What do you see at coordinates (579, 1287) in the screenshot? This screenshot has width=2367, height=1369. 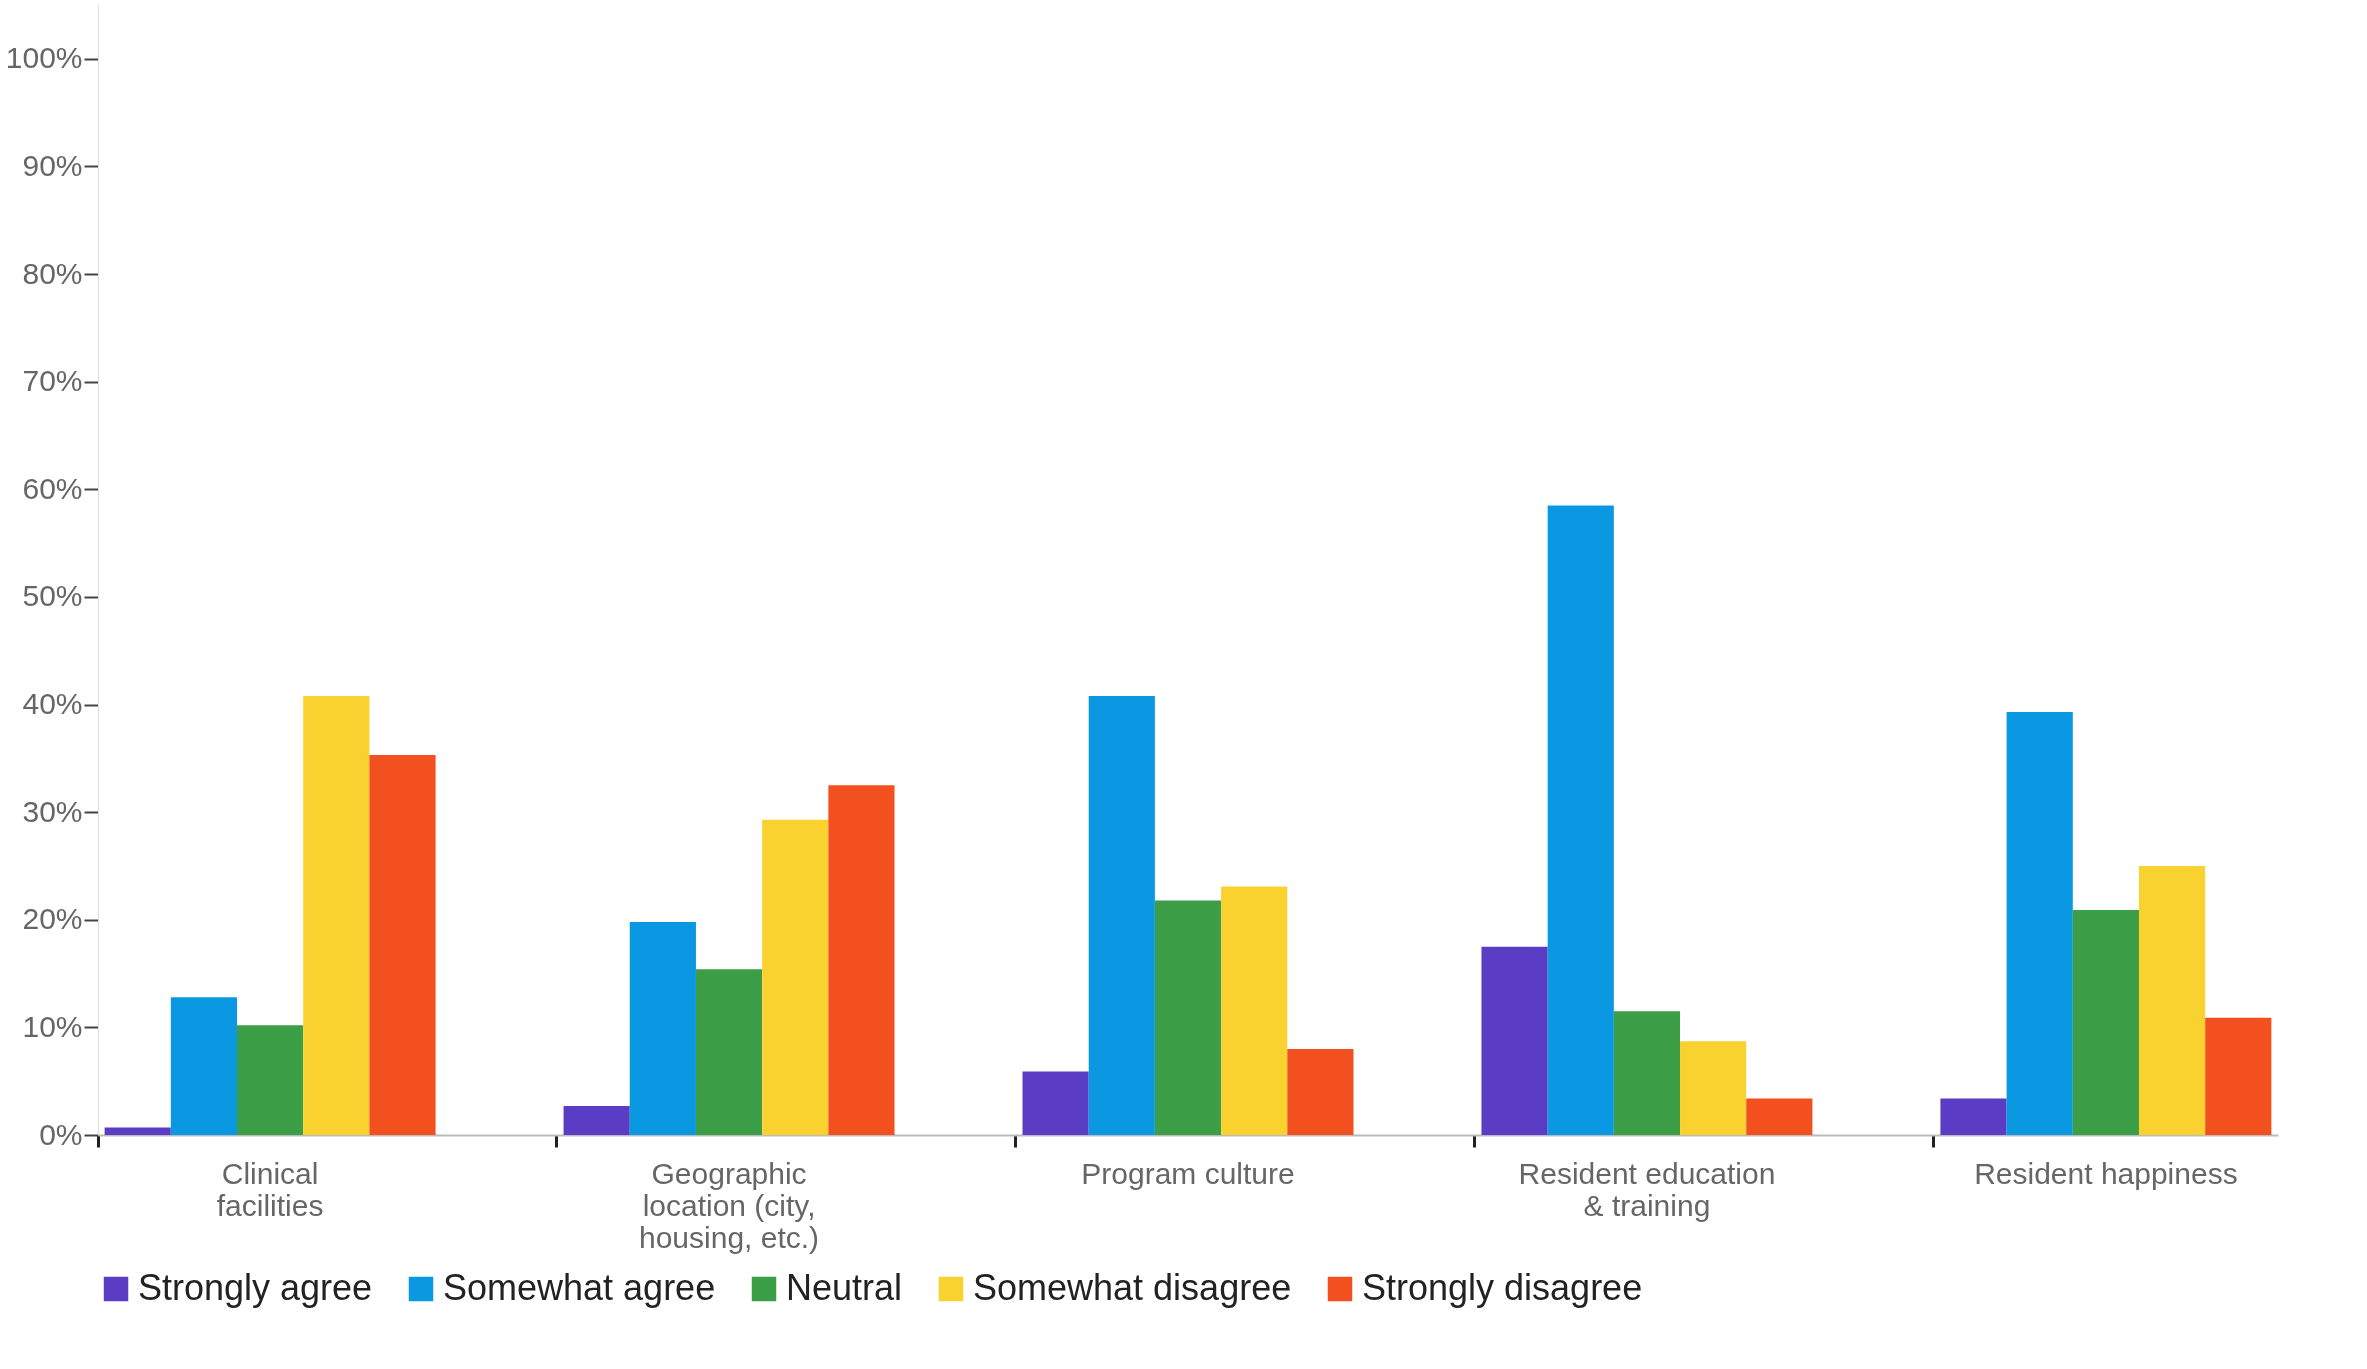 I see `legend-label: Somewhat agree` at bounding box center [579, 1287].